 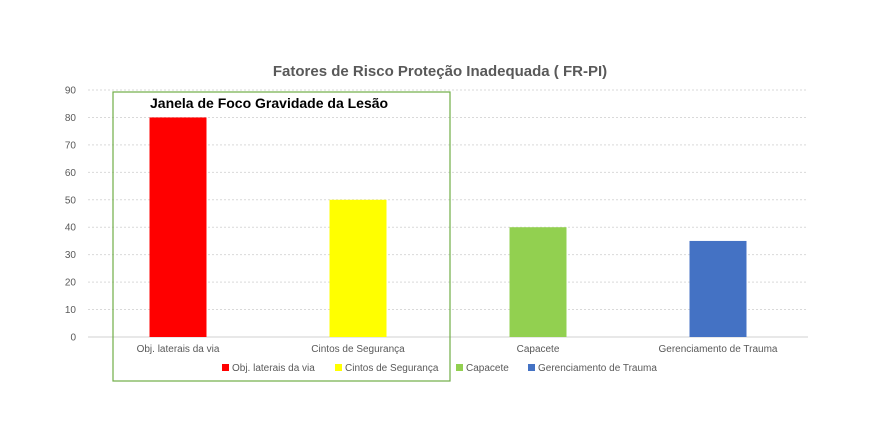 What do you see at coordinates (71, 310) in the screenshot?
I see `y-tick-label: 10` at bounding box center [71, 310].